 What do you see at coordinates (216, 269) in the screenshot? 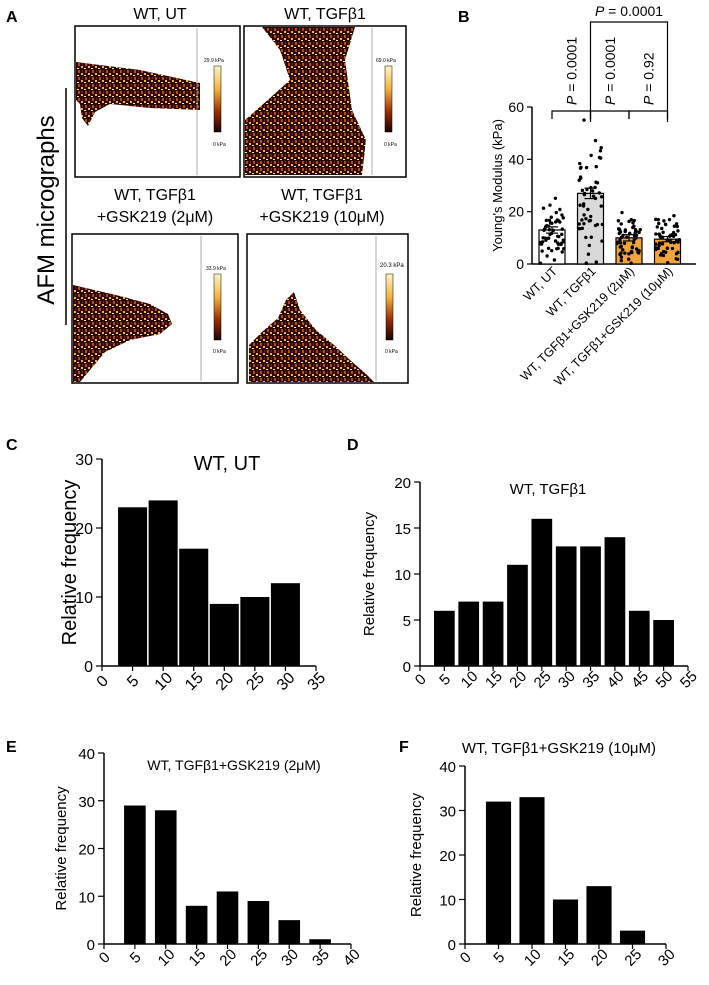
I see `svg-text: 33.9 kPa` at bounding box center [216, 269].